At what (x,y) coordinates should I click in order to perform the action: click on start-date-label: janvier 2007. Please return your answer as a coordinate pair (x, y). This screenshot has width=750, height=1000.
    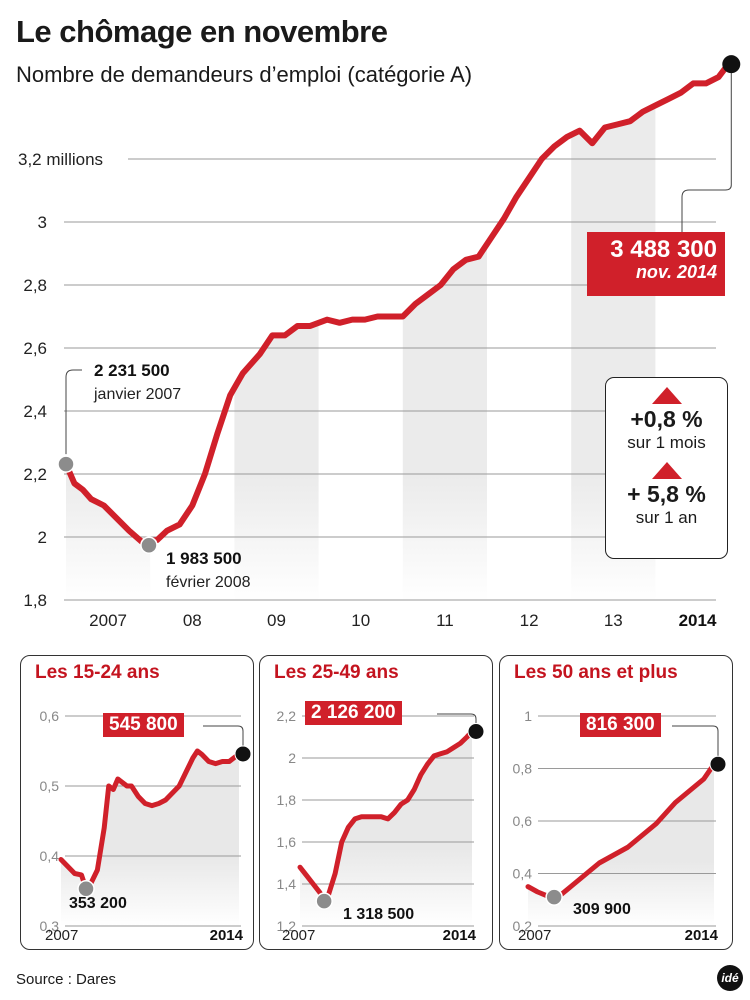
    Looking at the image, I should click on (137, 394).